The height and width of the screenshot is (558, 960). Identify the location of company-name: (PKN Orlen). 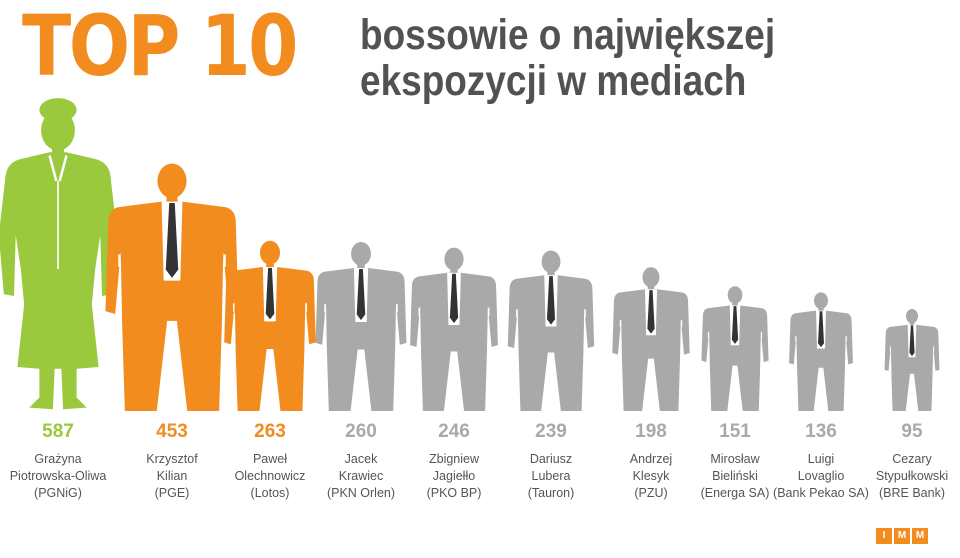
(361, 493).